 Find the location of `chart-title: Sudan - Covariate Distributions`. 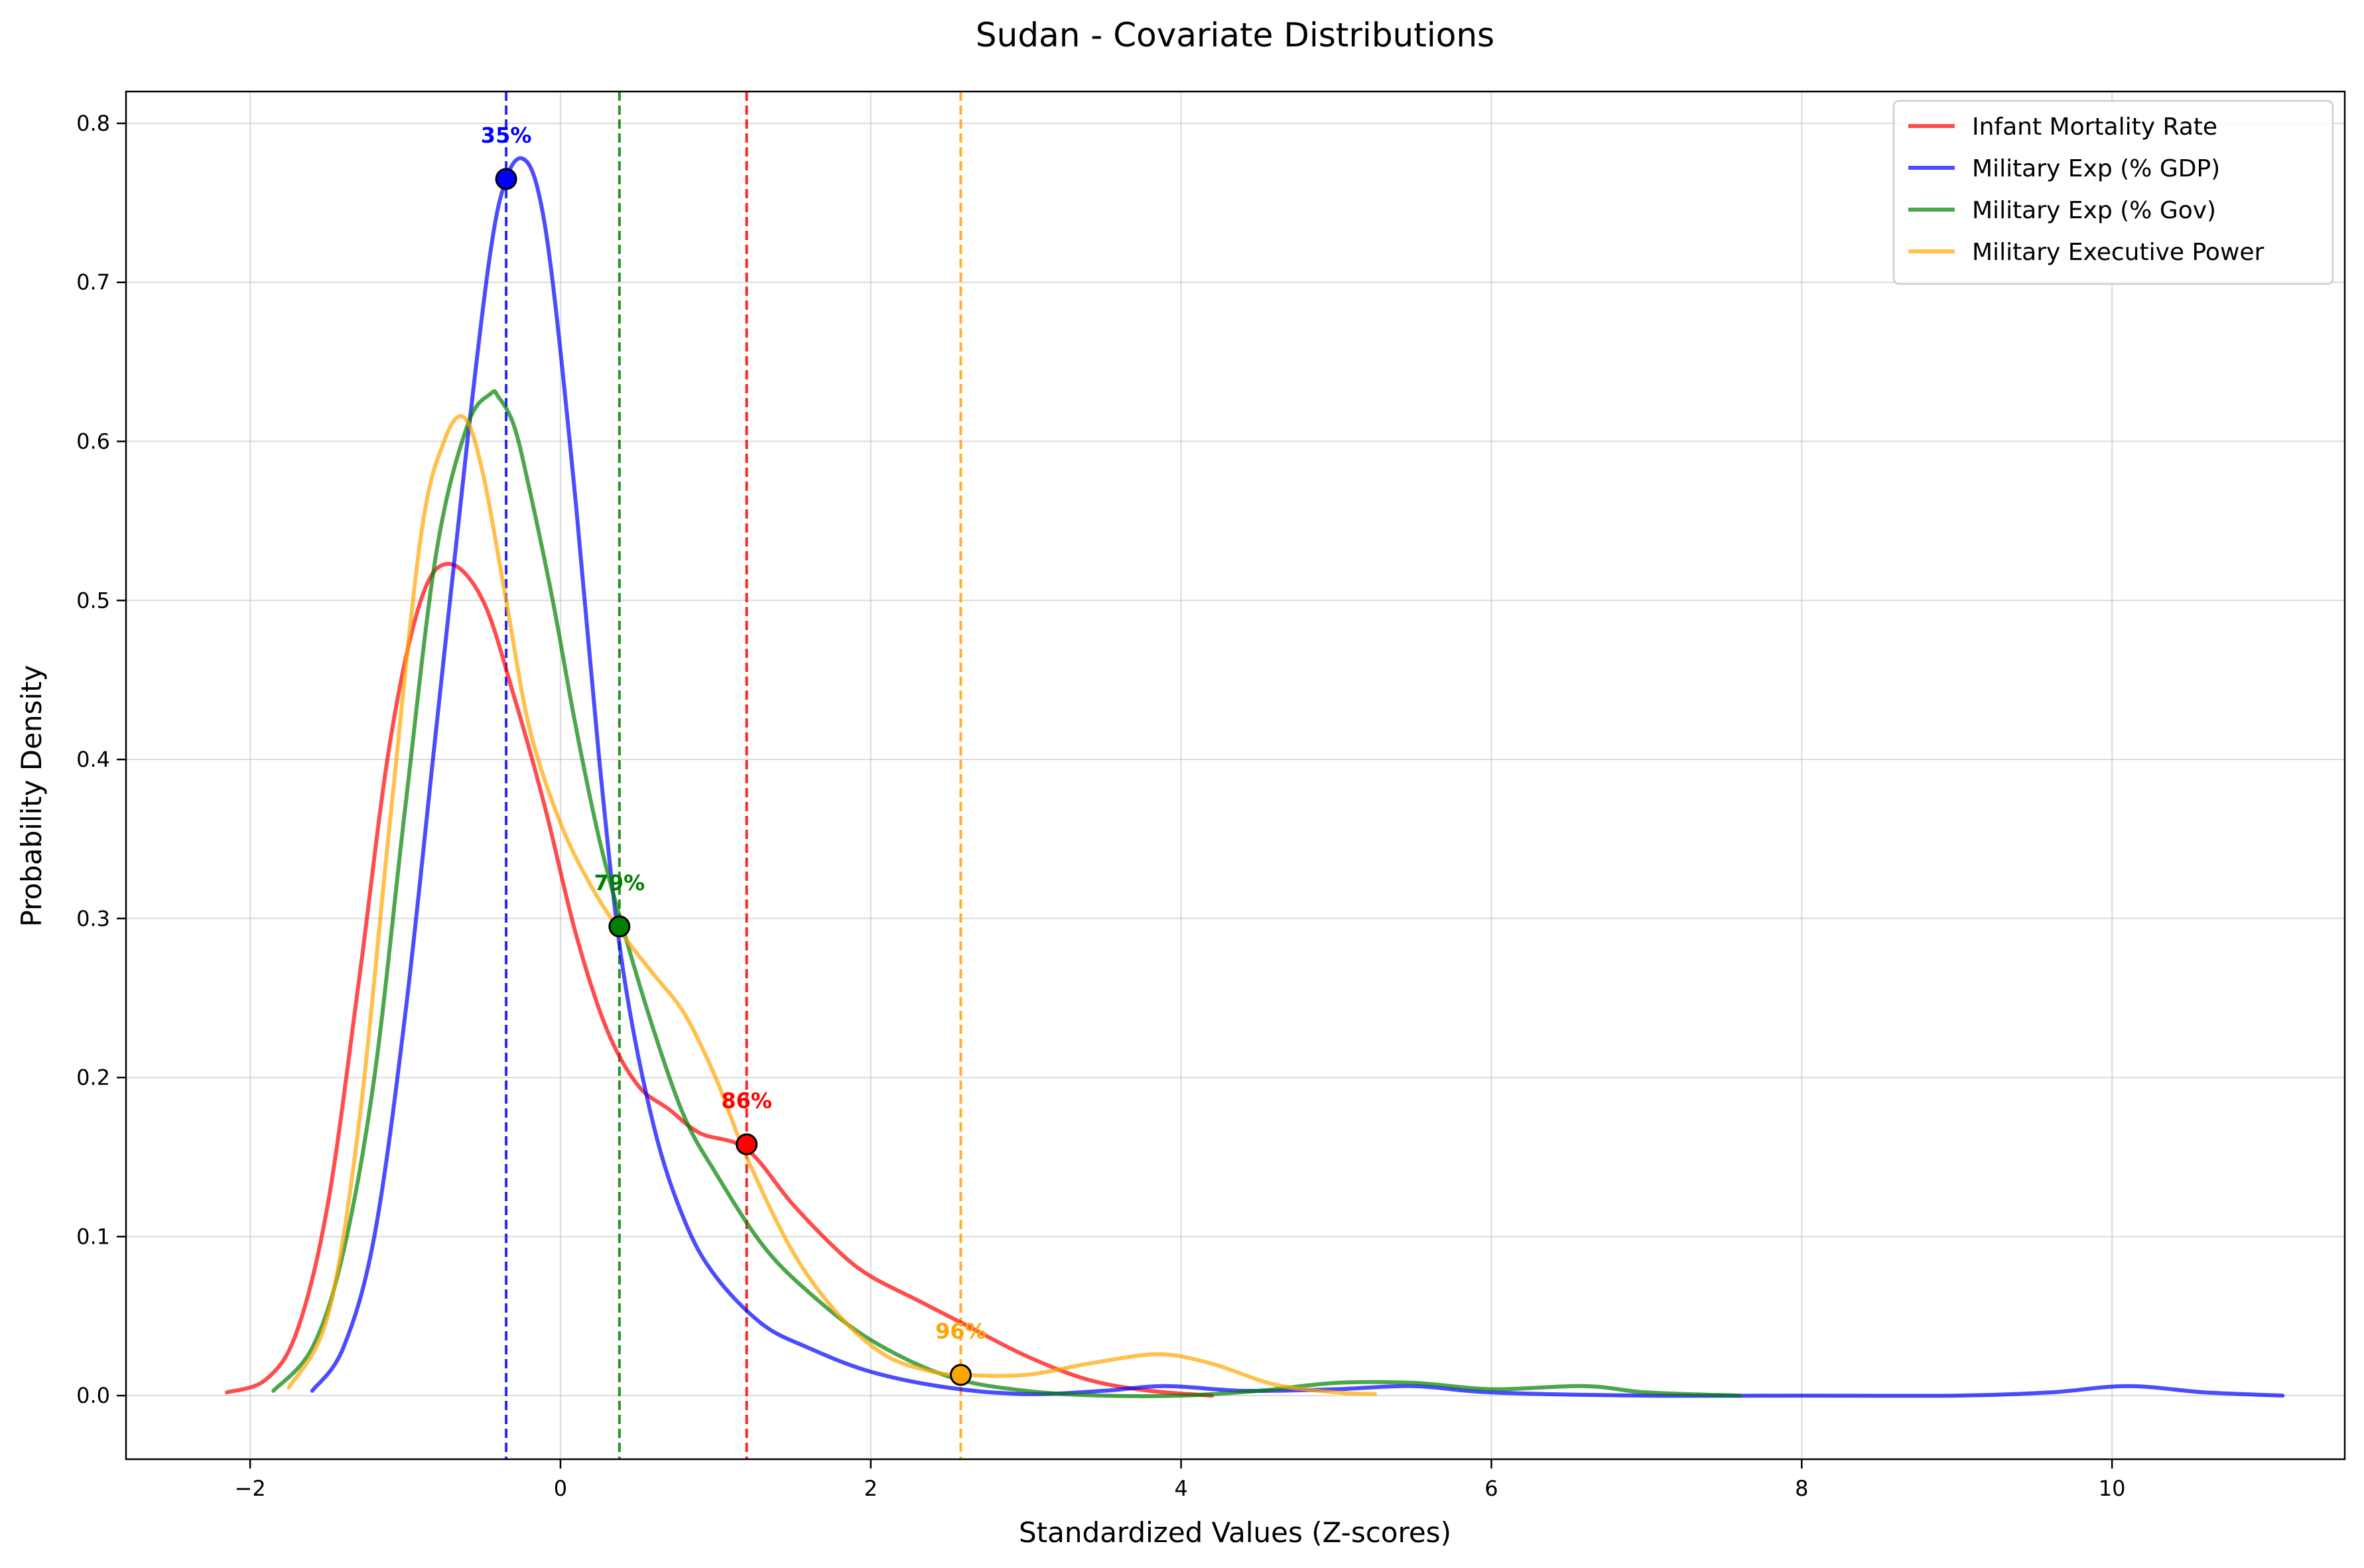

chart-title: Sudan - Covariate Distributions is located at coordinates (1235, 35).